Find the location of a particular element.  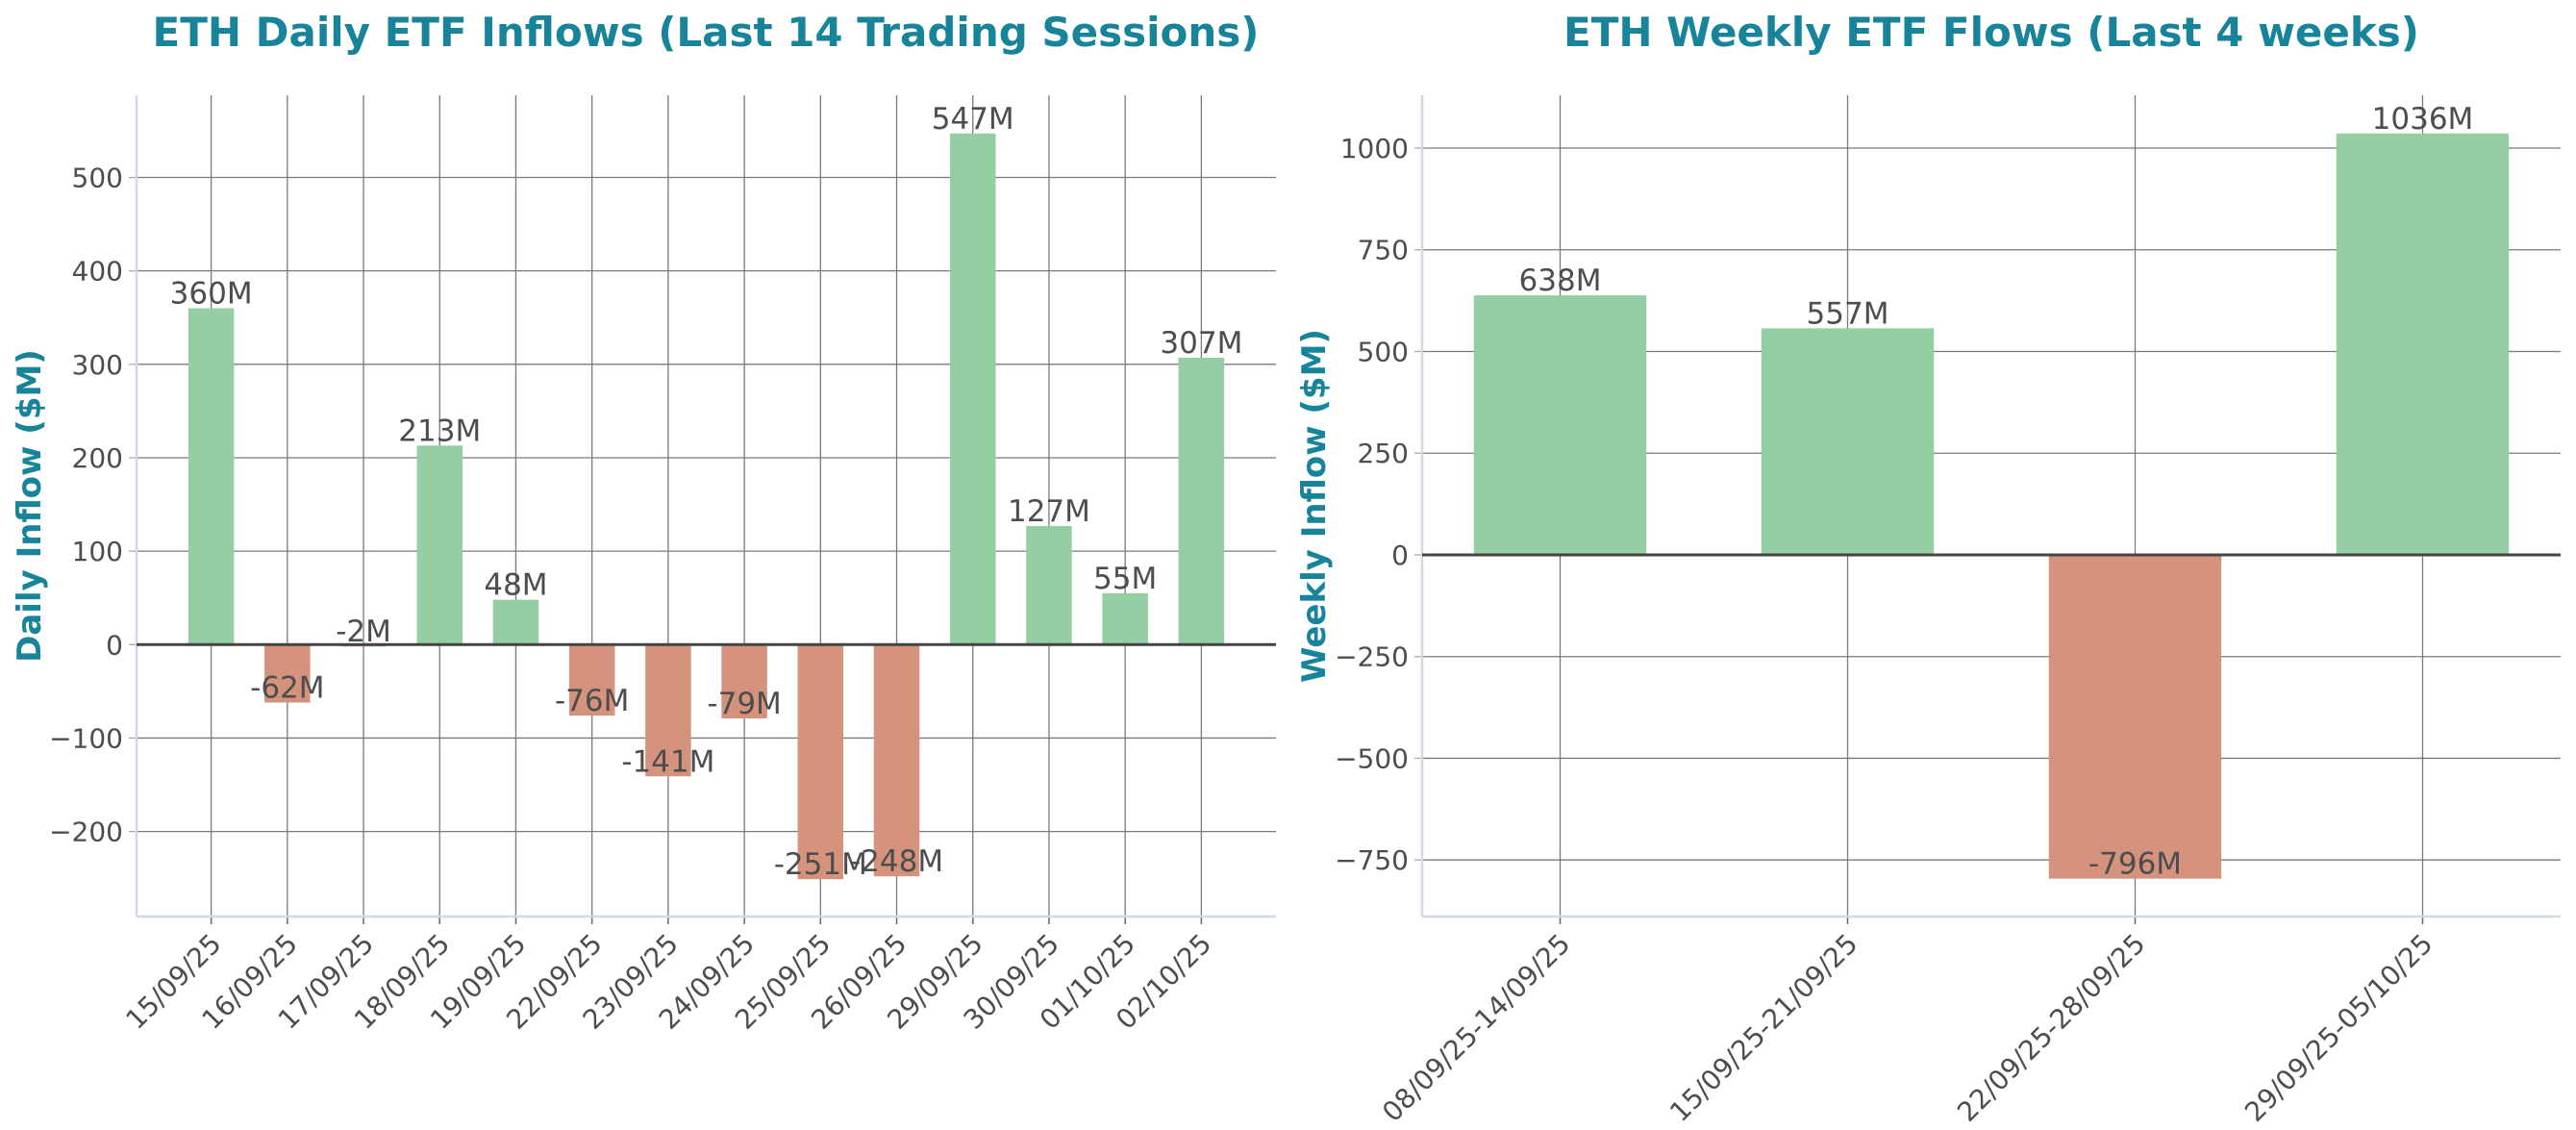

x-tick-label: 08/09/25-14/09/25 is located at coordinates (1476, 1028).